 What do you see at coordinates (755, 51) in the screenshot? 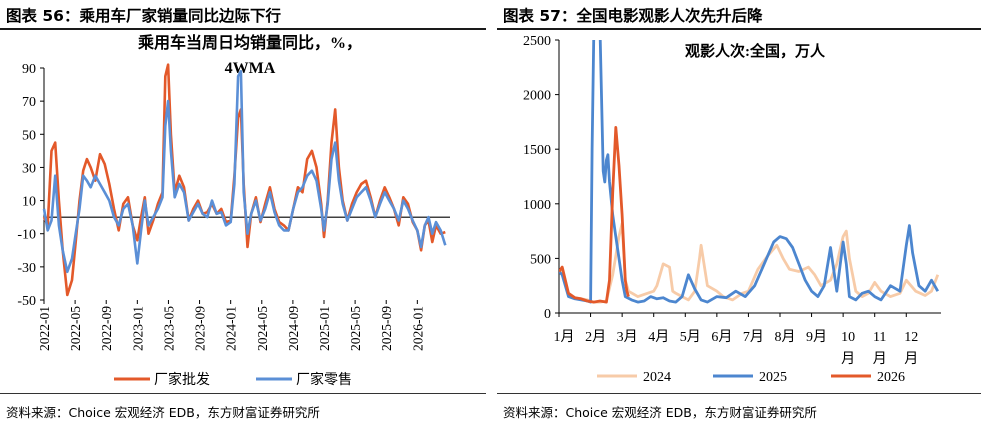
I see `chart-title: 观影人次:全国，万人` at bounding box center [755, 51].